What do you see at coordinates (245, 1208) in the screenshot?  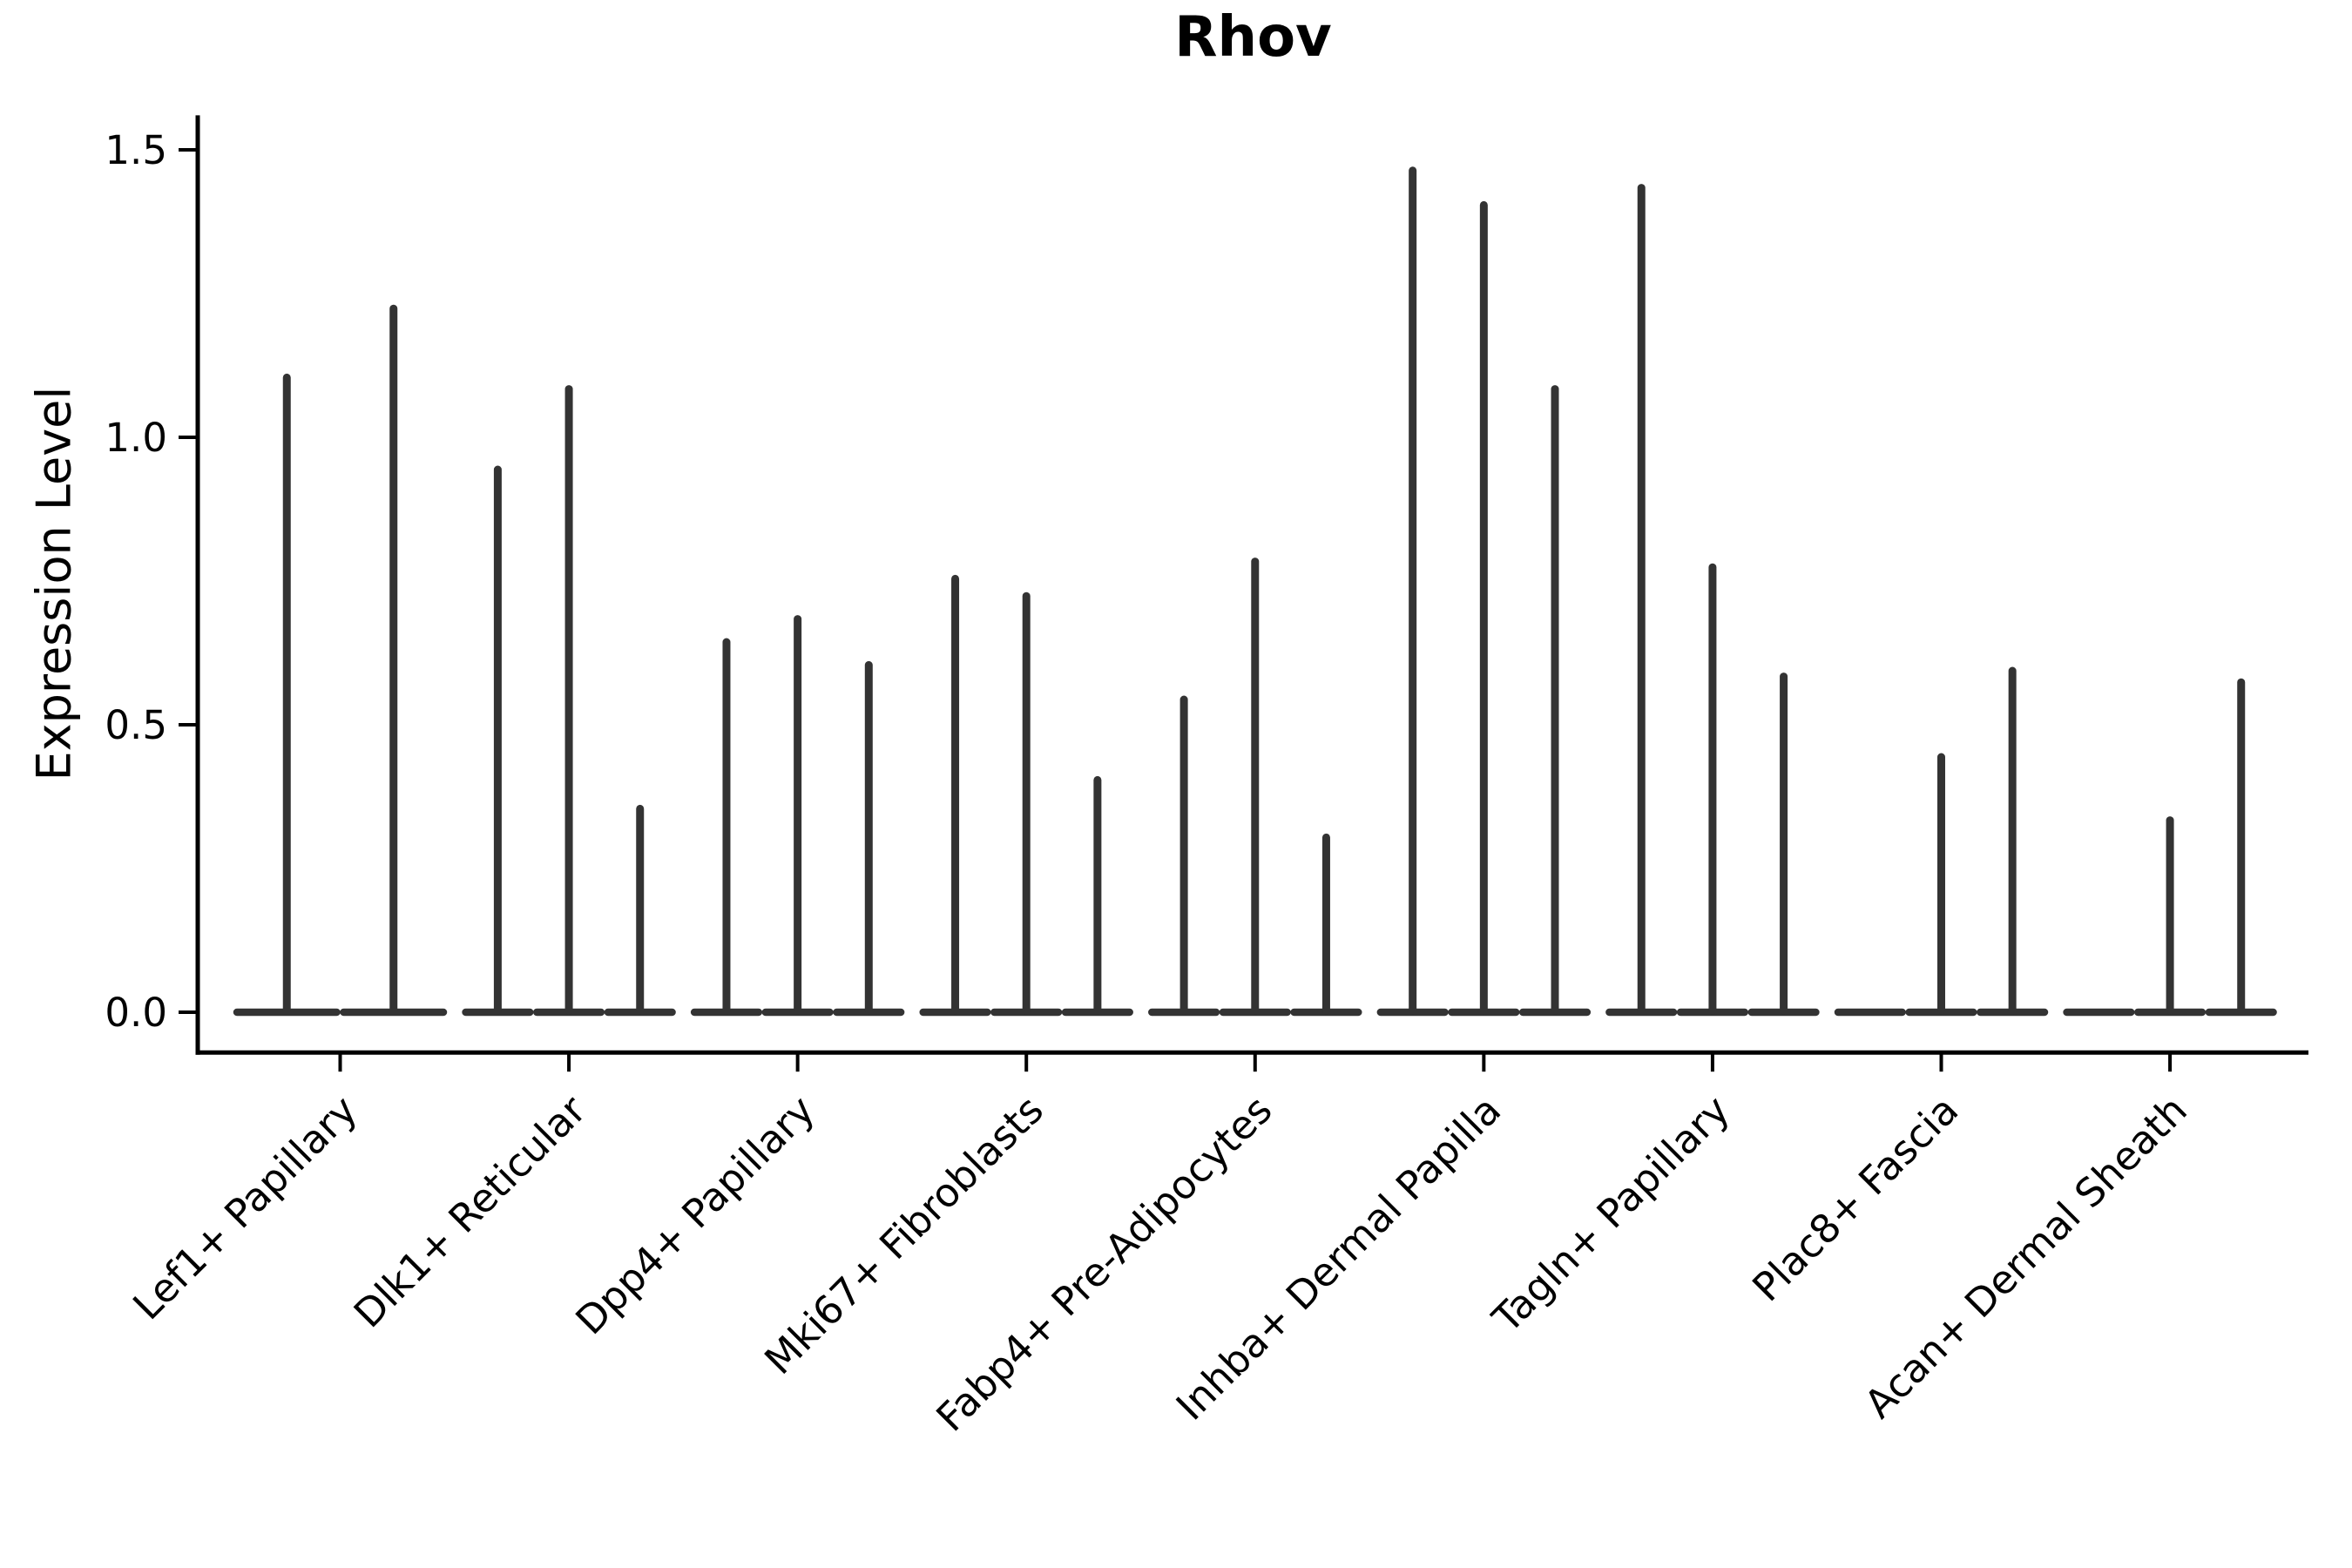 I see `x-tick-label: Lef1+ Papillary` at bounding box center [245, 1208].